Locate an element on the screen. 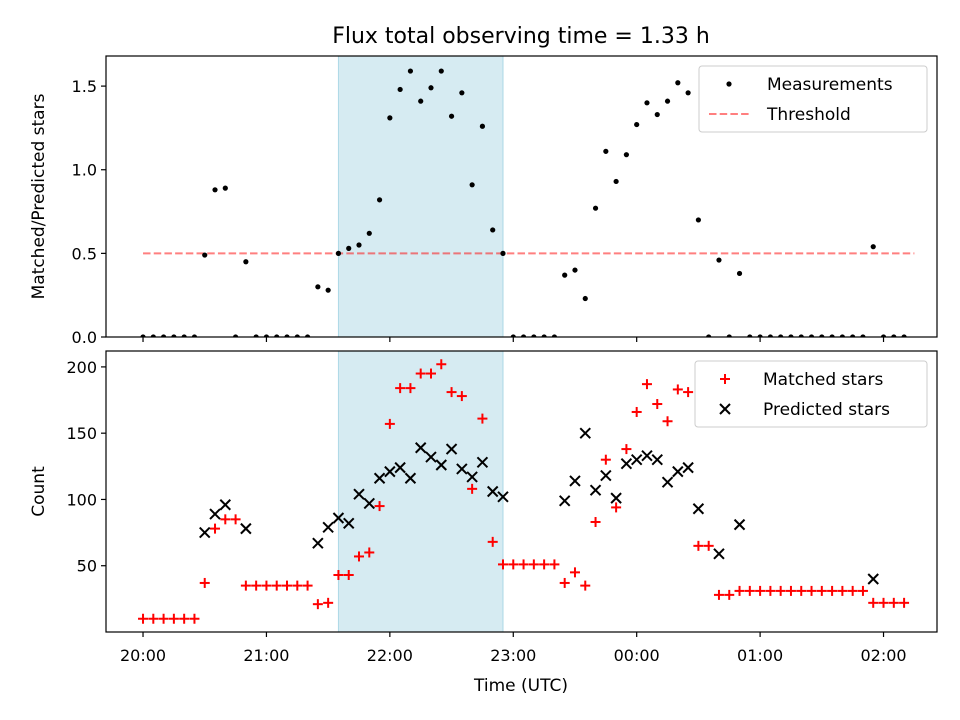  observing-span is located at coordinates (420, 491).